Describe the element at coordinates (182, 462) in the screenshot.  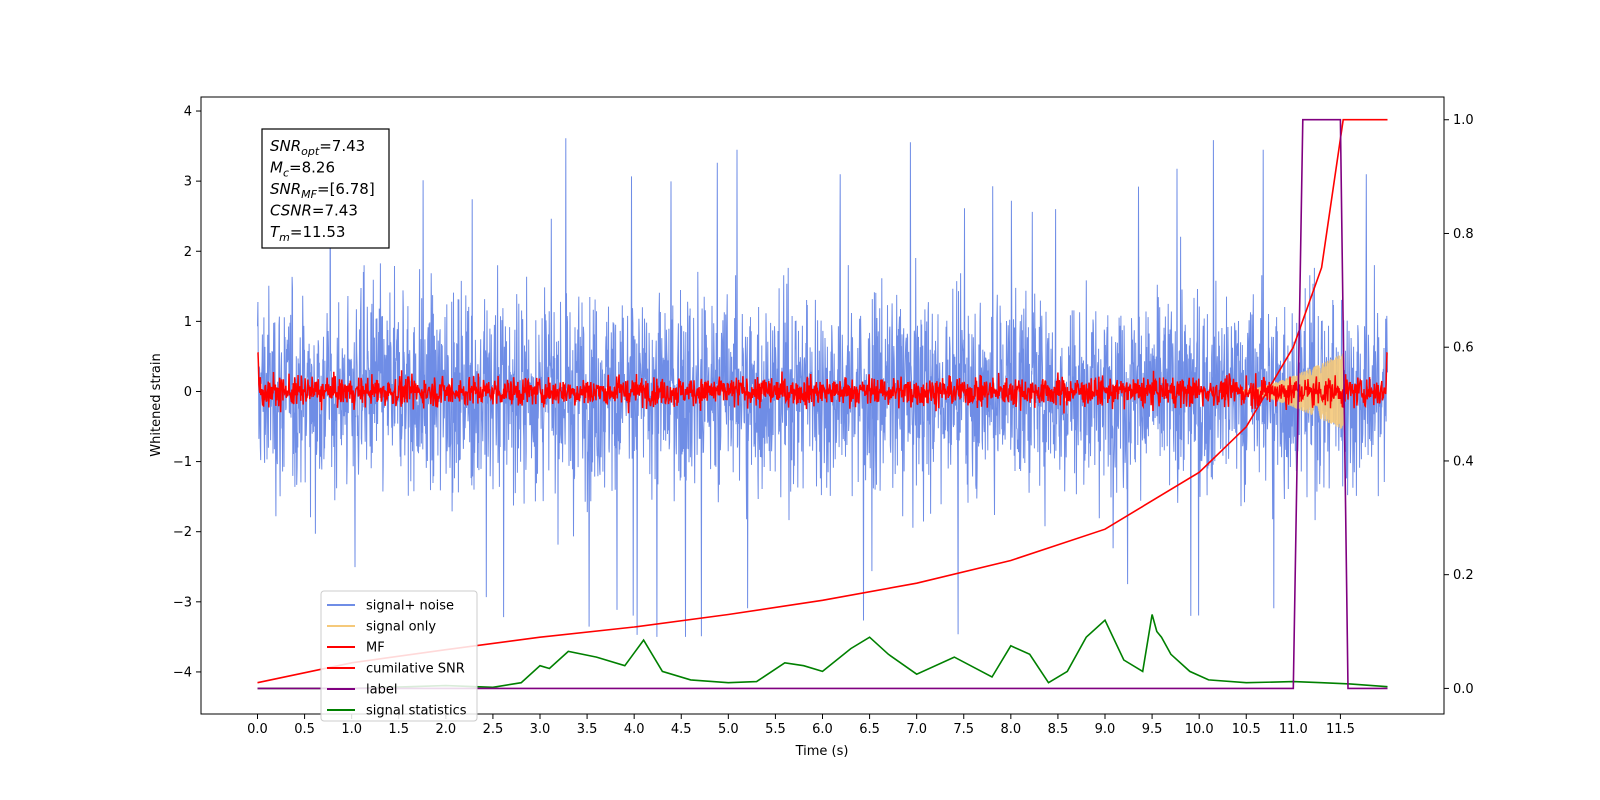
I see `y-tick-label: −1` at that location.